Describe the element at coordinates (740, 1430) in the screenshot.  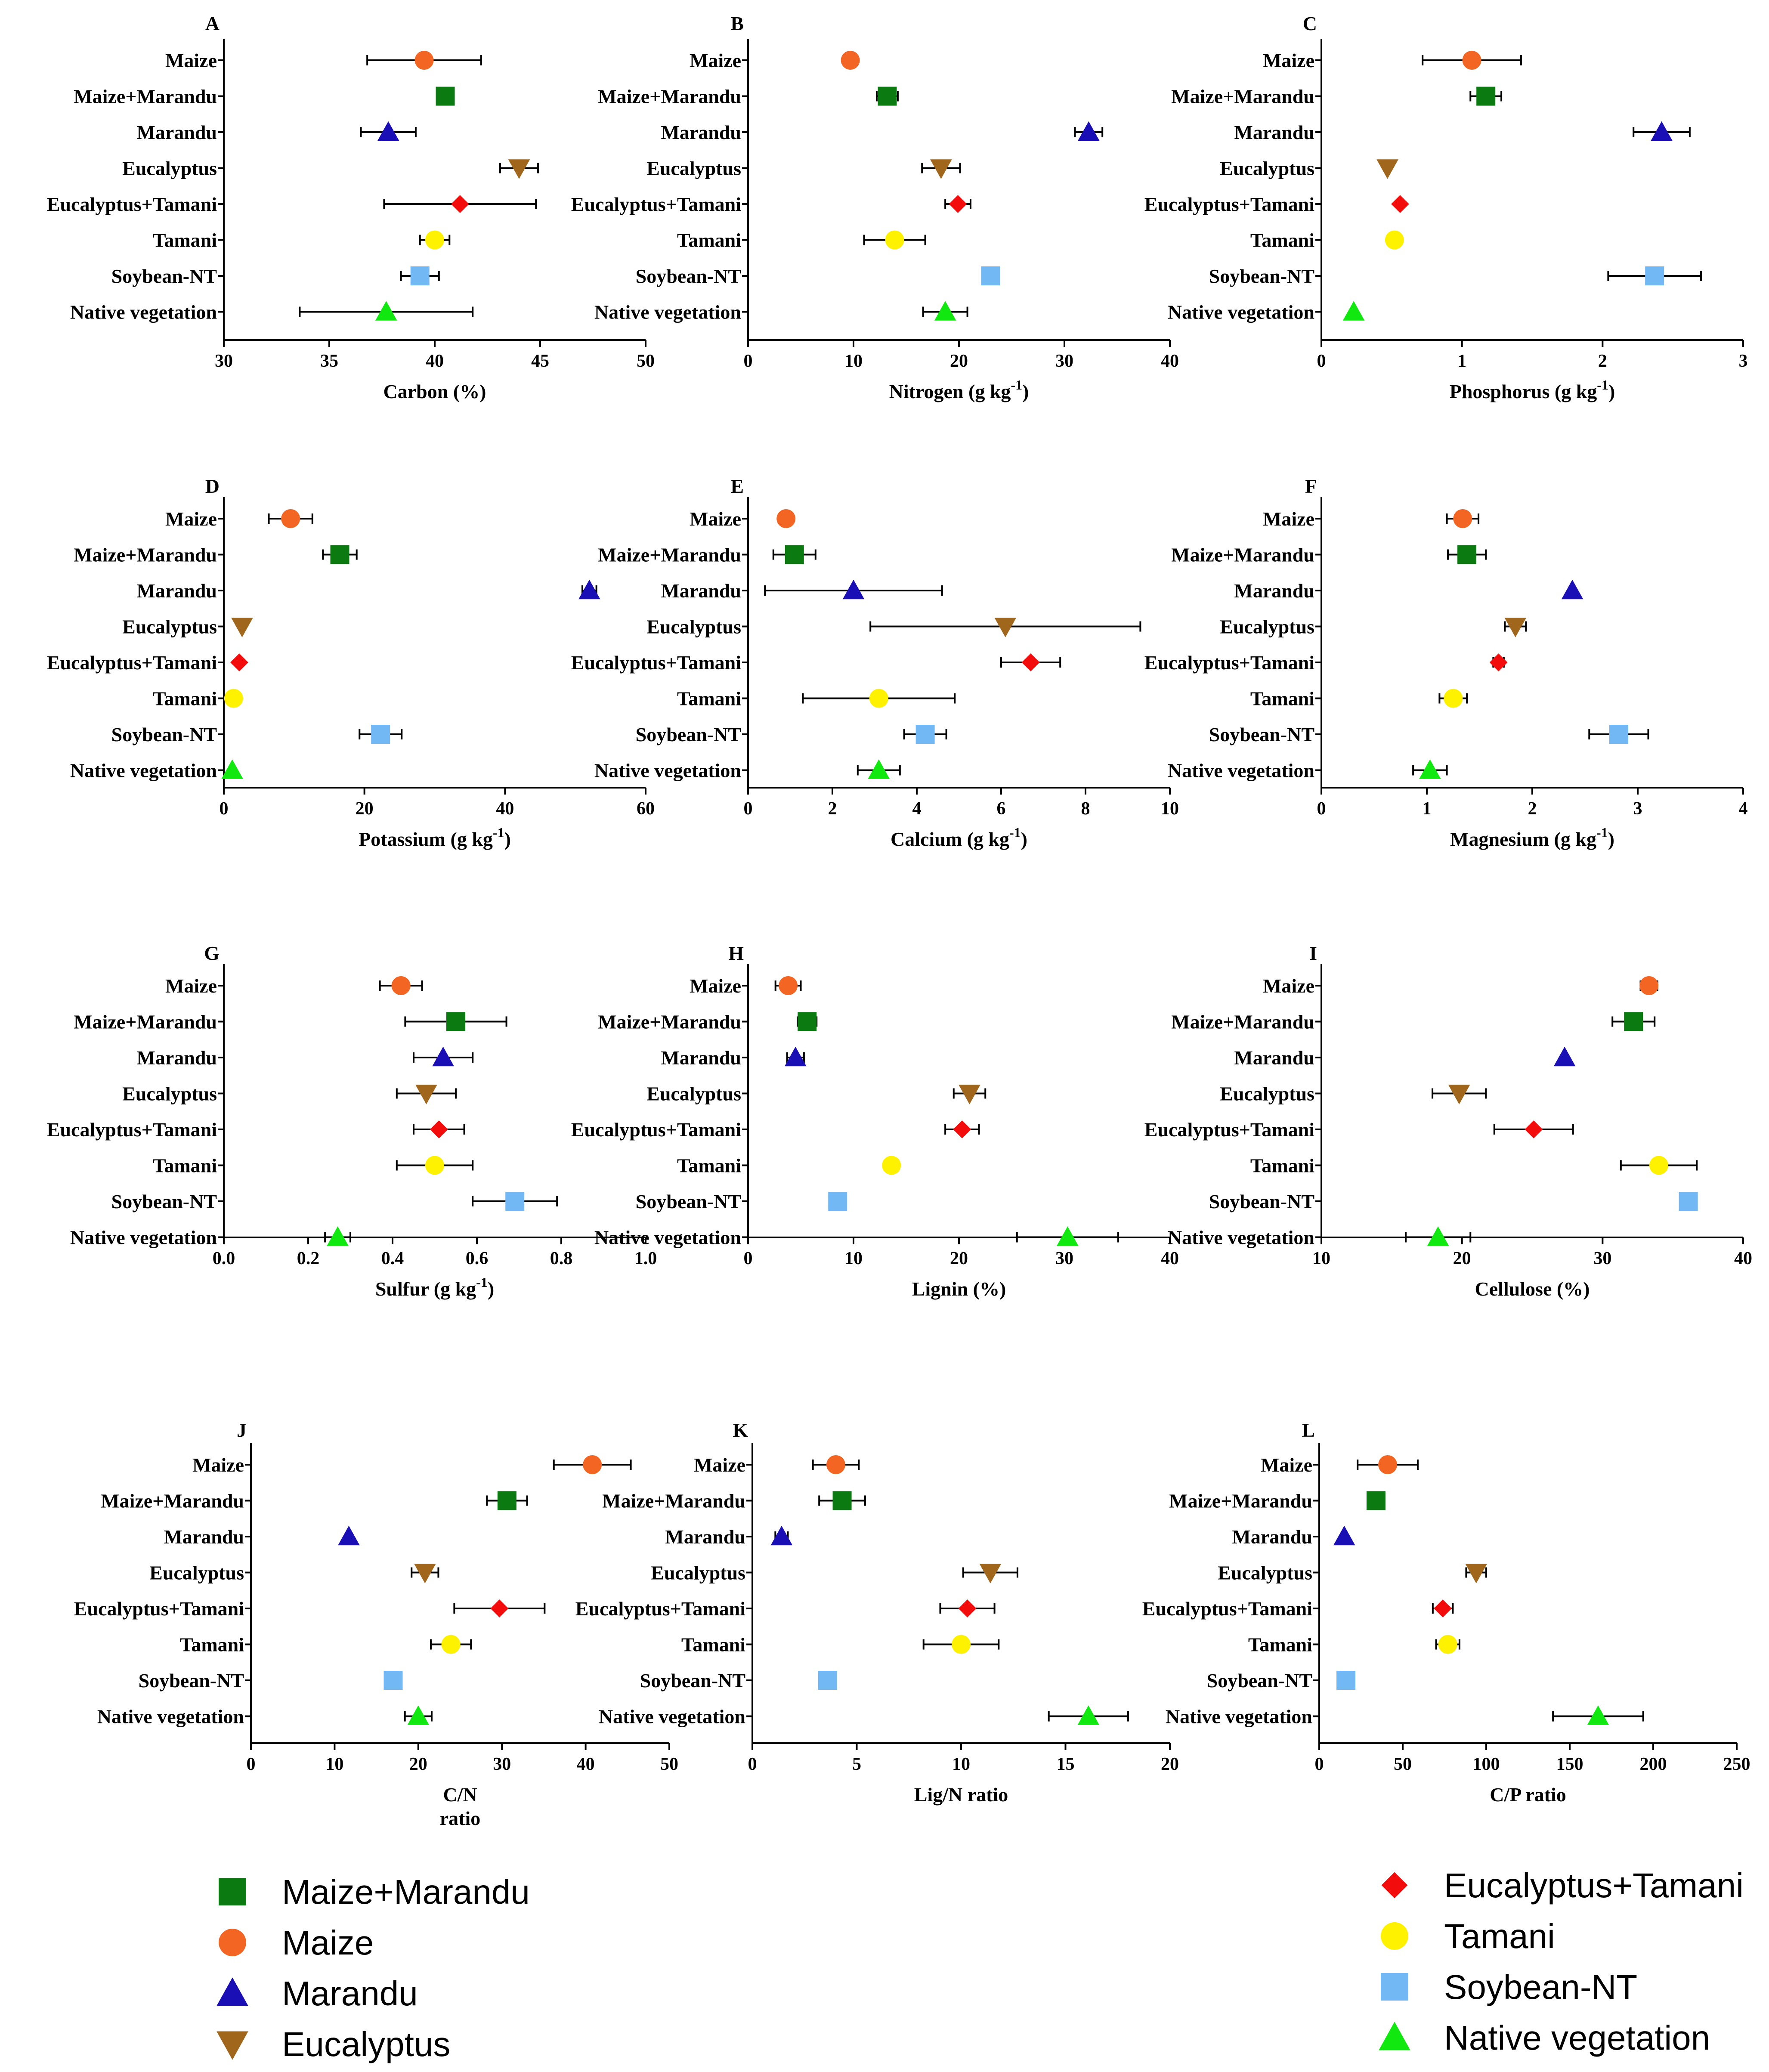
I see `panel-letter: K` at that location.